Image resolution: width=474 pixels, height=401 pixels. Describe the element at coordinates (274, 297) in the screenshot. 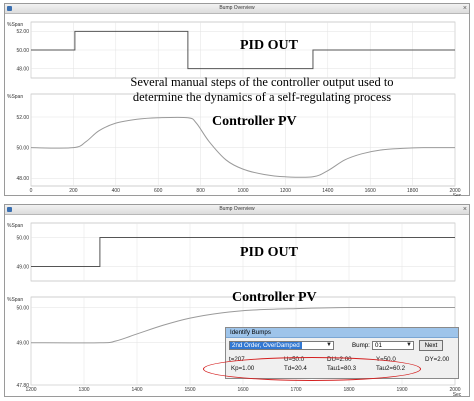

I see `bottom-controller-pv-label: Controller PV` at that location.